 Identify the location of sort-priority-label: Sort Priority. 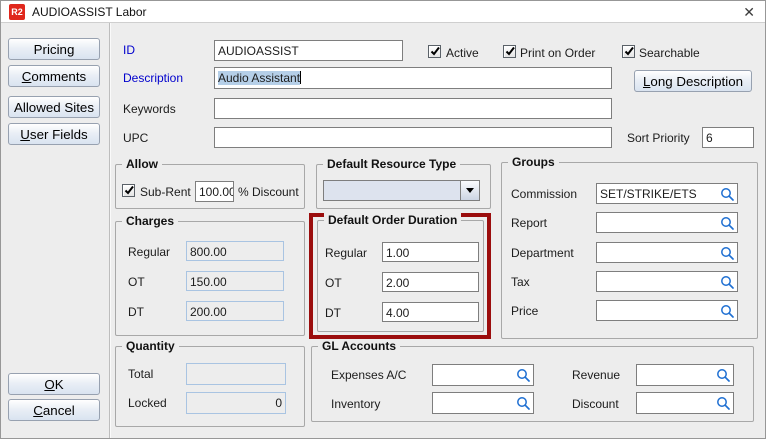
(658, 138).